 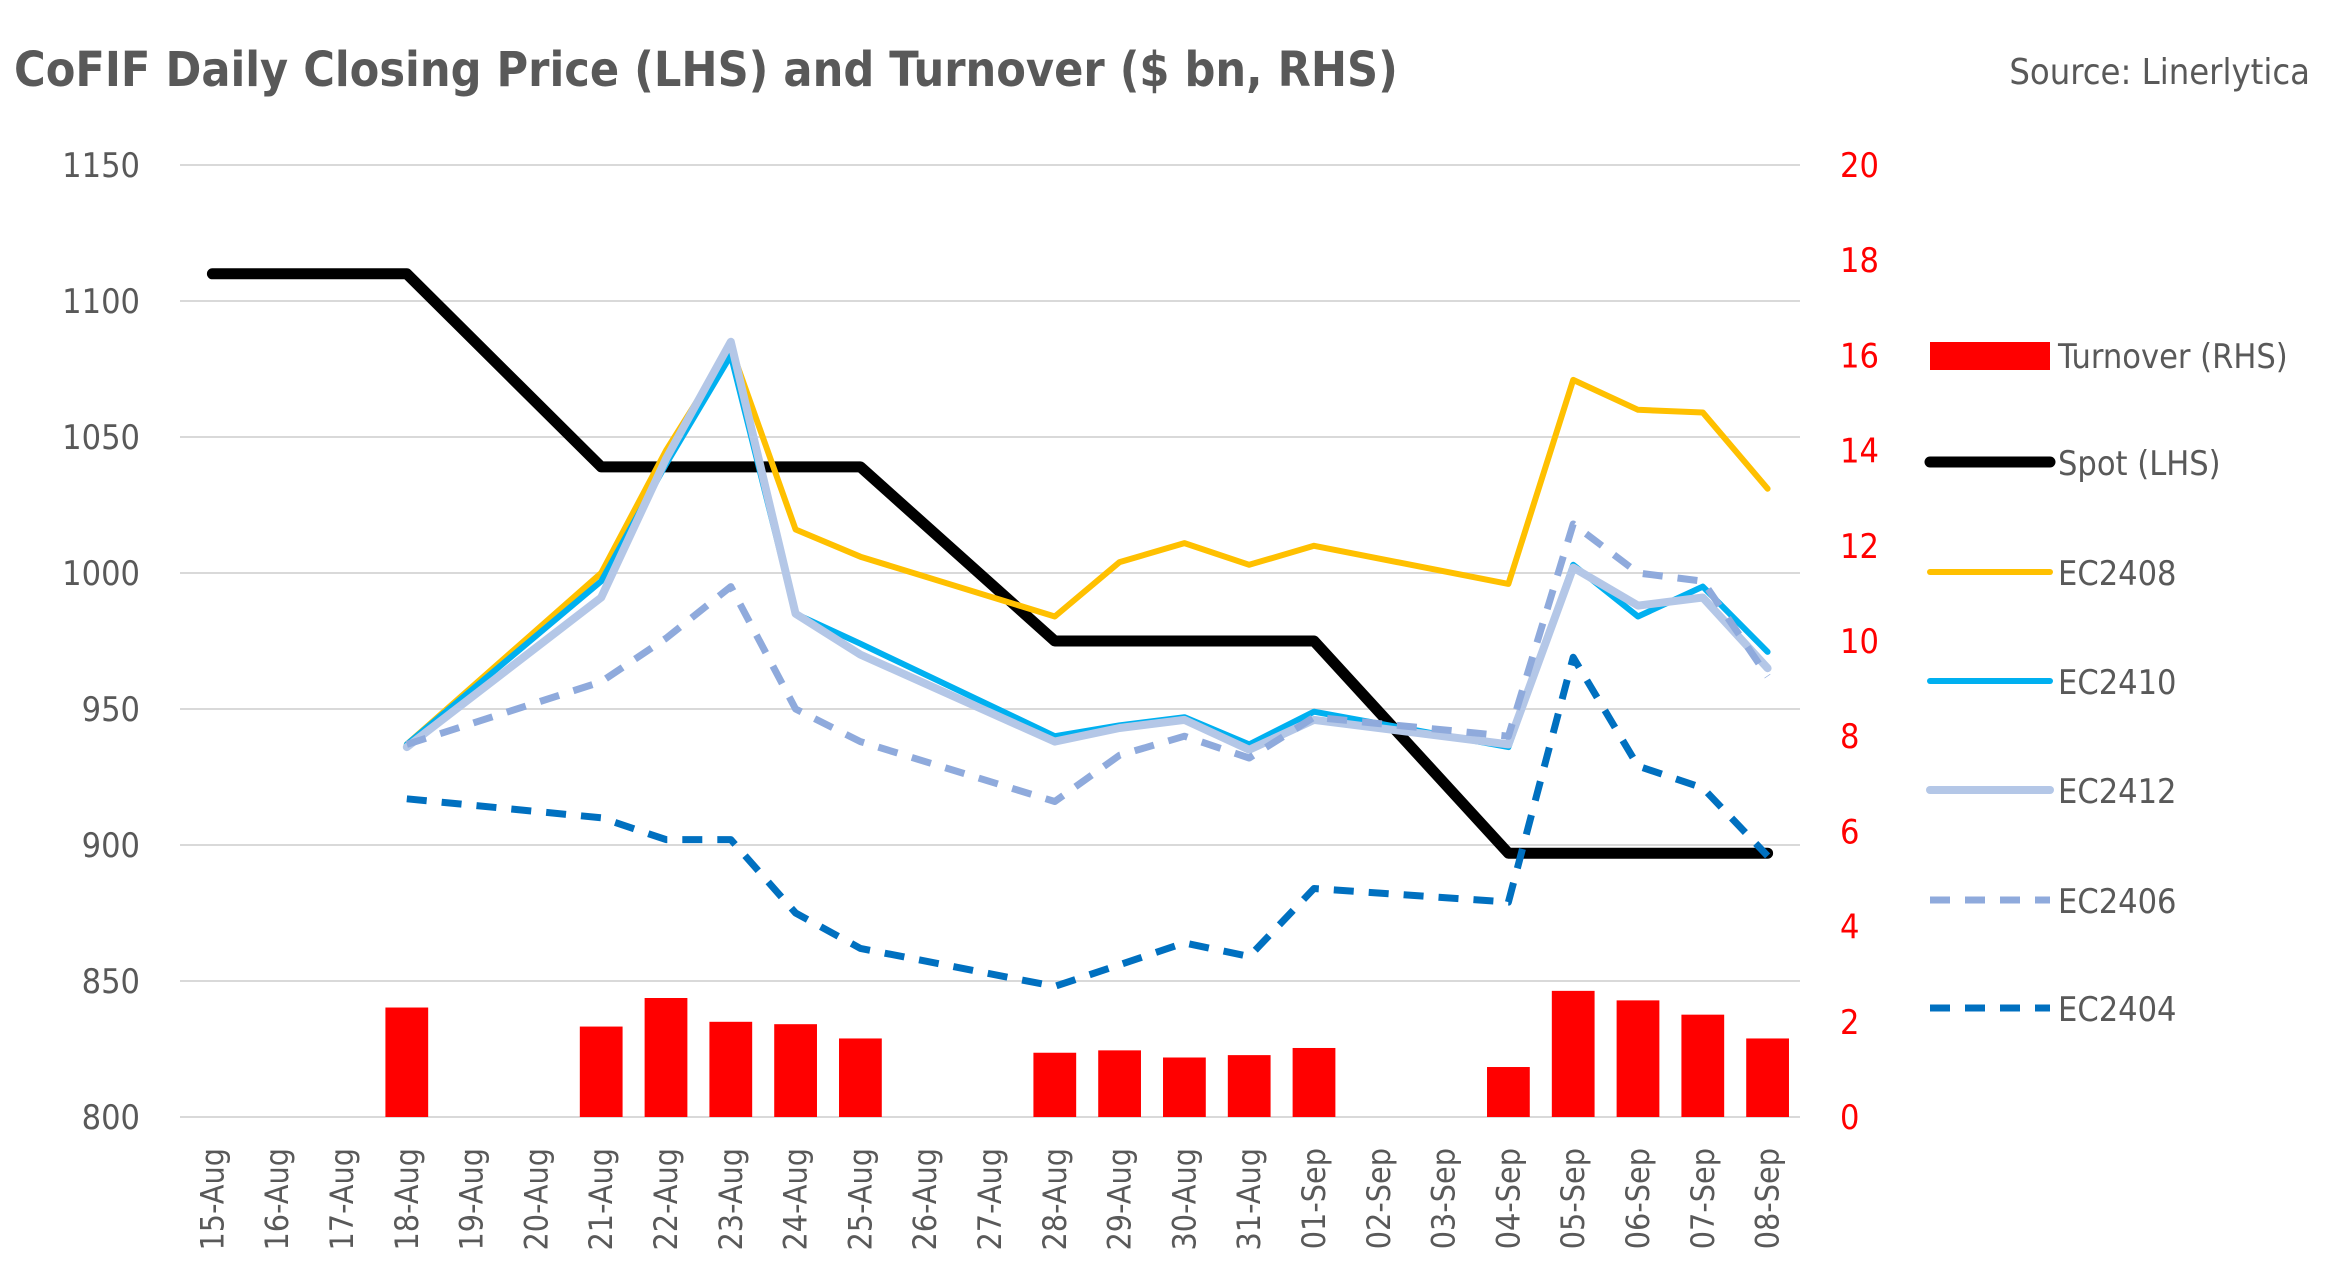 I want to click on right-axis-tick-label: 10, so click(x=1859, y=642).